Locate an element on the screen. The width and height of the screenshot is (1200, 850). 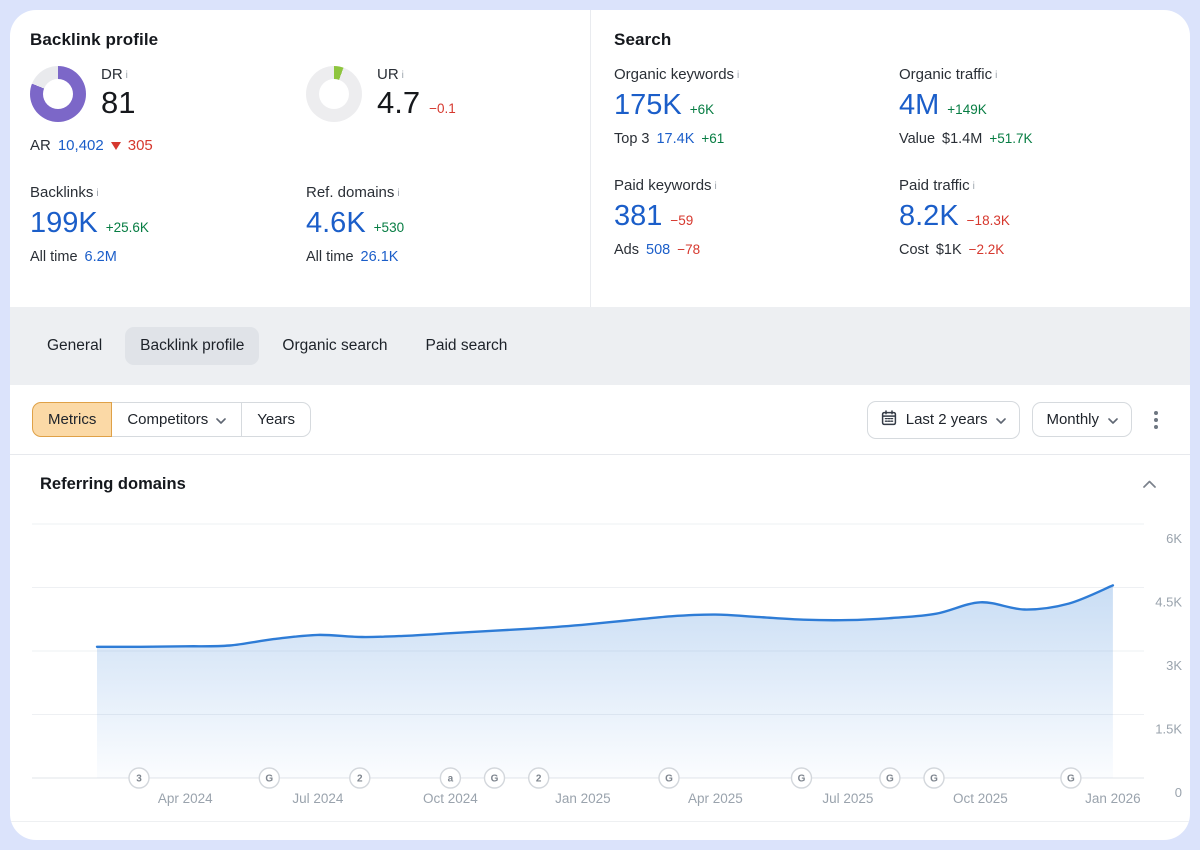
tab-organic-search: Organic search is located at coordinates (335, 345).